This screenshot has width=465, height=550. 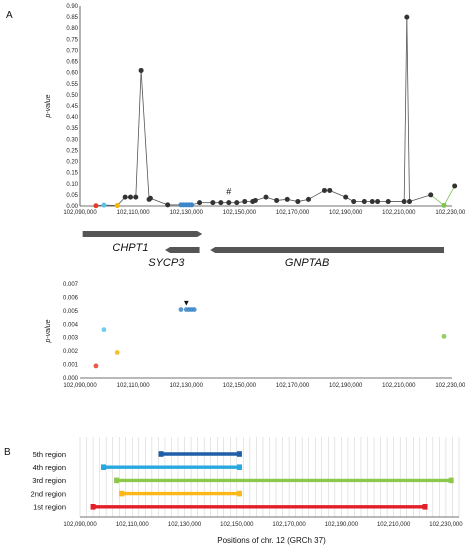 I want to click on y-tick-label: 0.20, so click(x=72, y=163).